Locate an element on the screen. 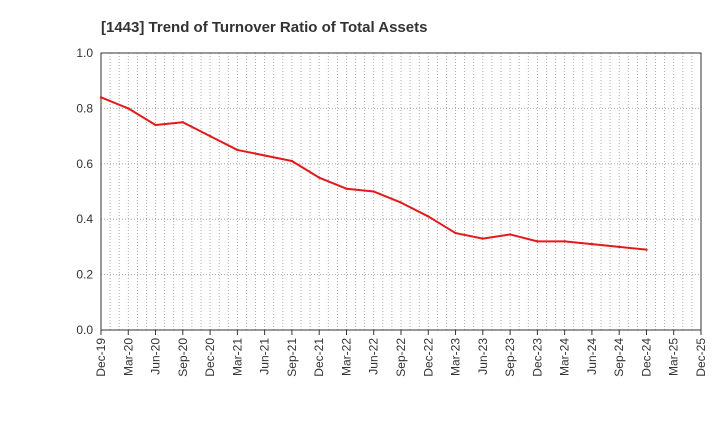  x-tick-label: Sep-21 is located at coordinates (292, 357).